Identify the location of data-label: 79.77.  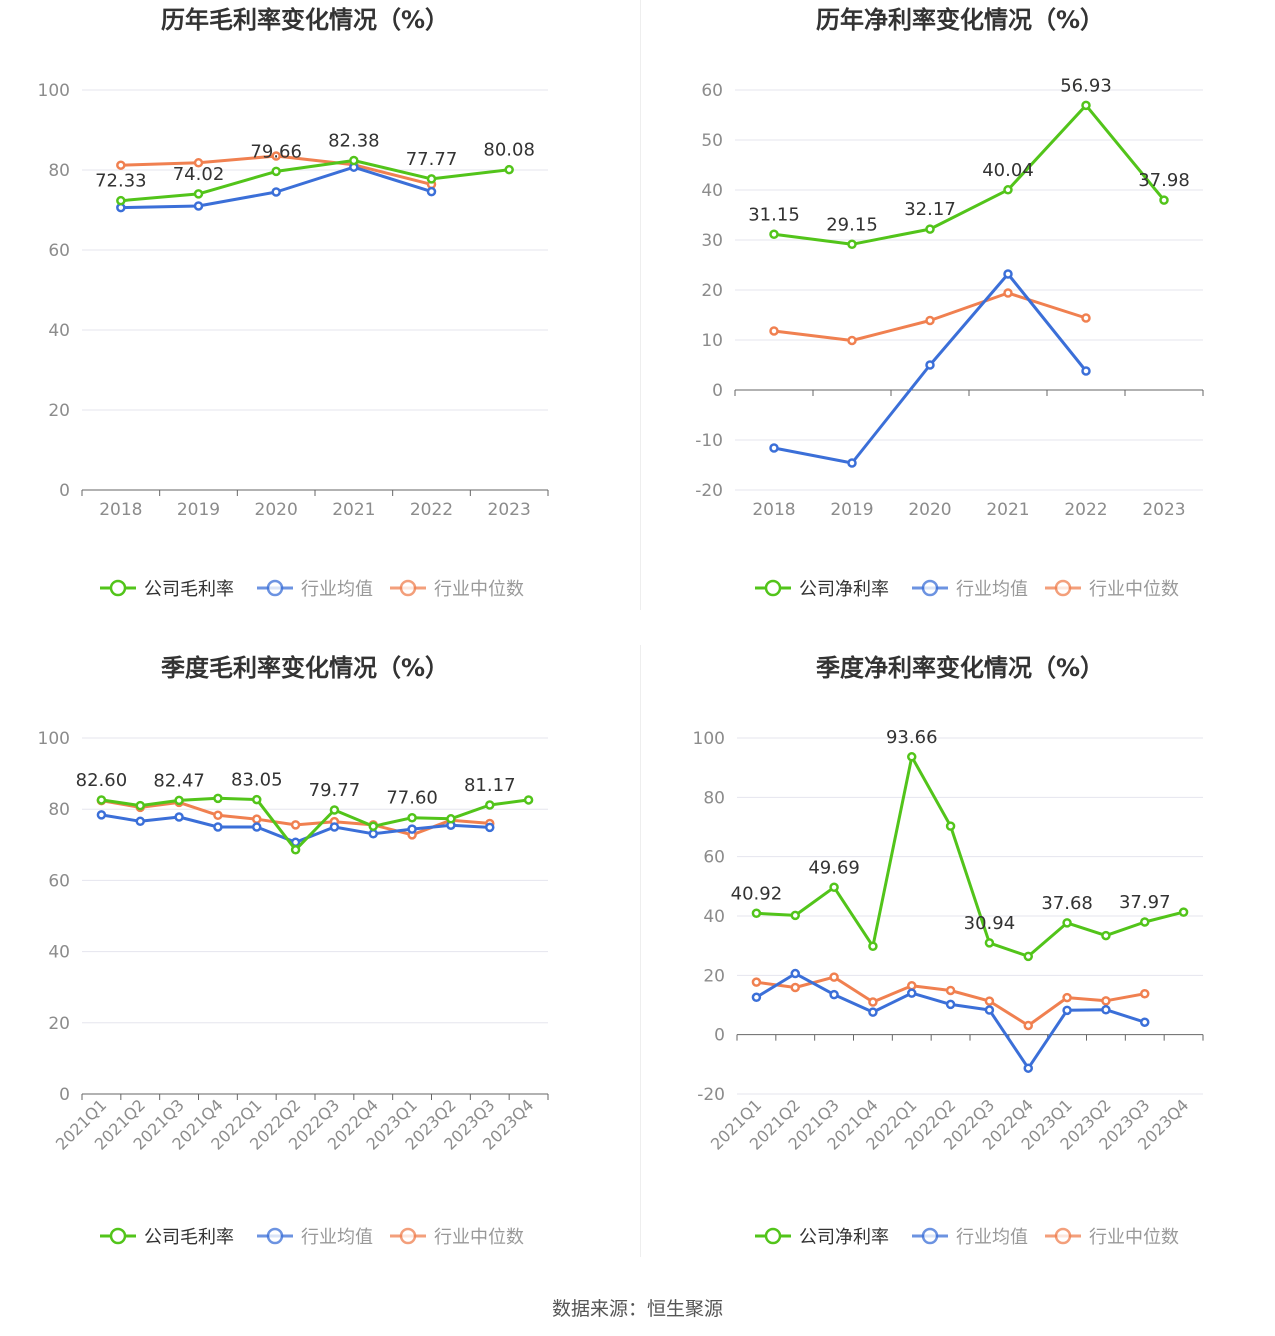
(335, 790).